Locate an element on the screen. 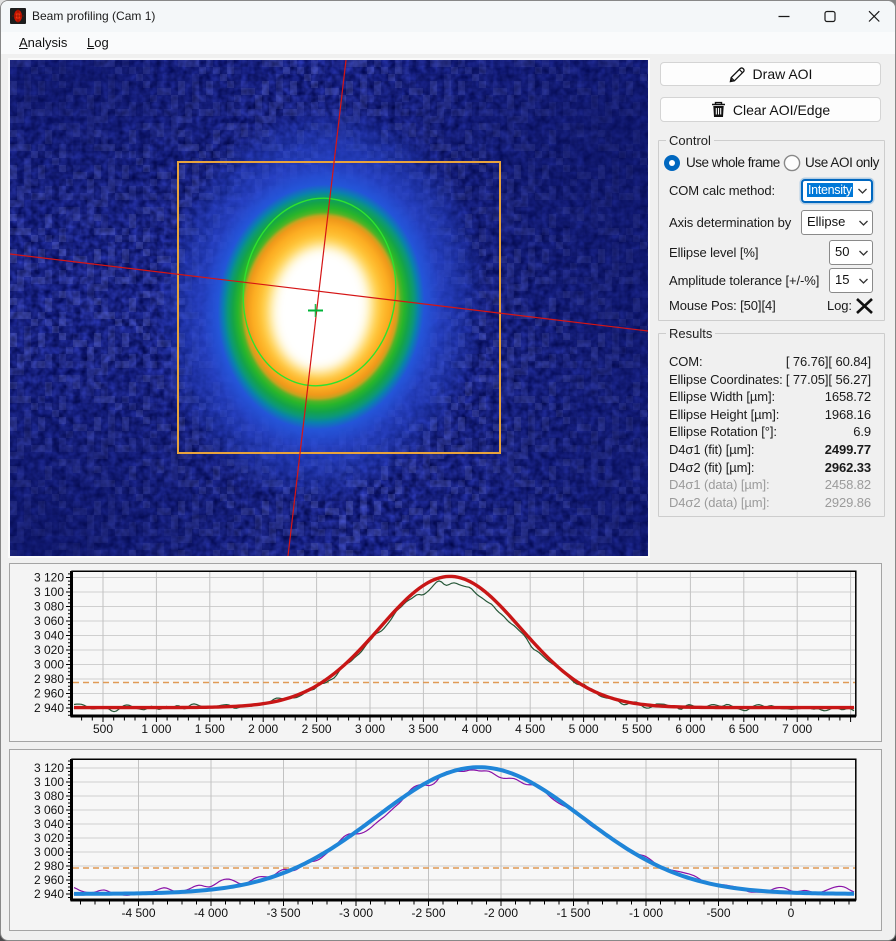  svg-text: -2 000 is located at coordinates (501, 913).